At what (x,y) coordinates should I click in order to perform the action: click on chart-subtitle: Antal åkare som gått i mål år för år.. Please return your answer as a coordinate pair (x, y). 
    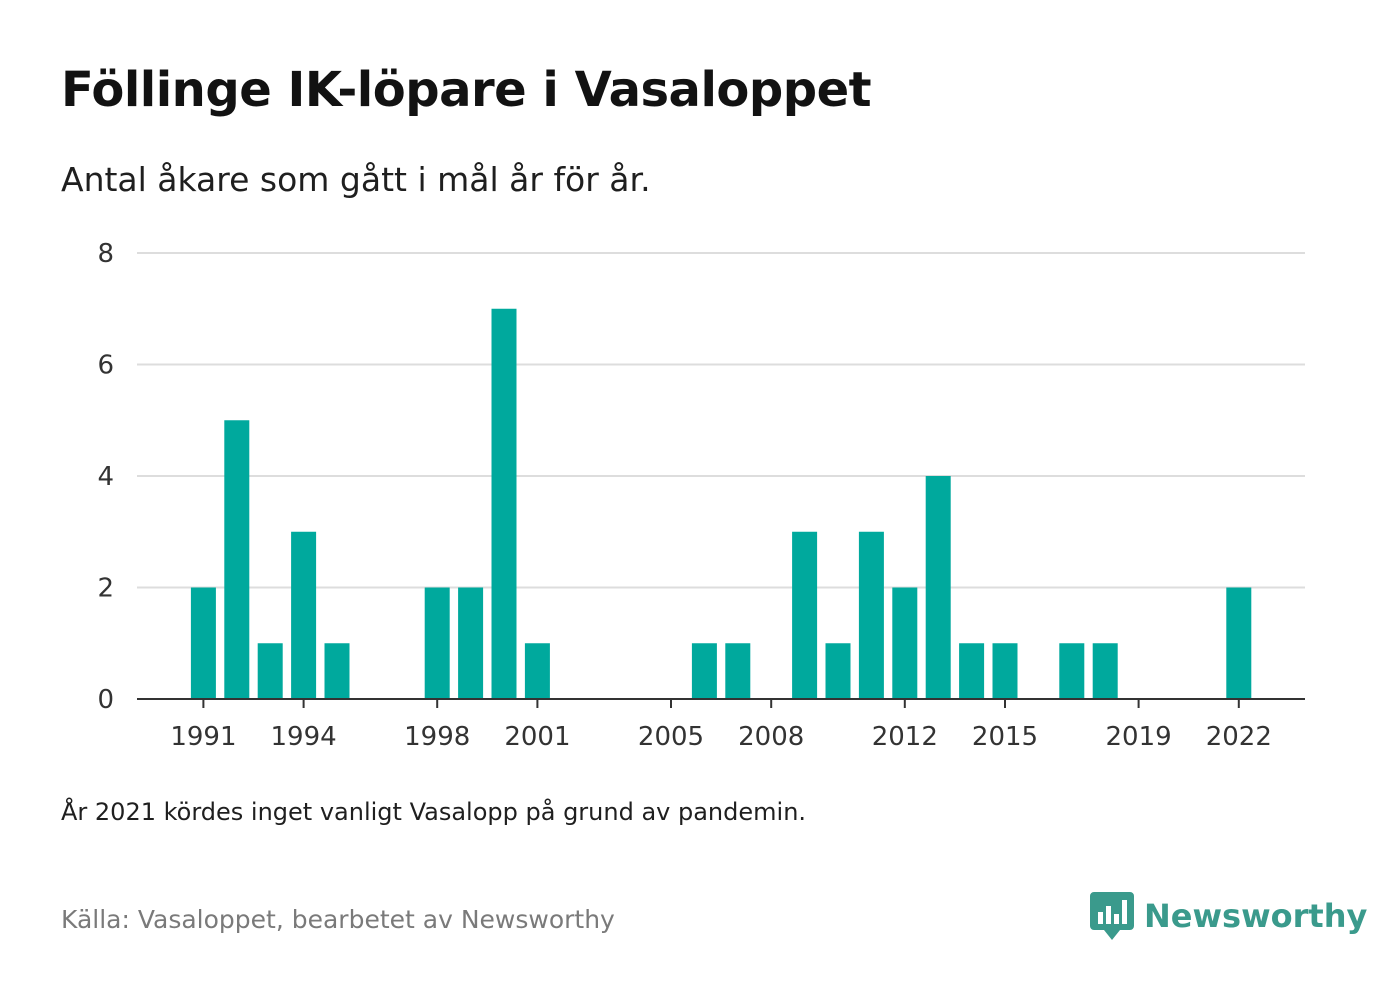
    Looking at the image, I should click on (356, 179).